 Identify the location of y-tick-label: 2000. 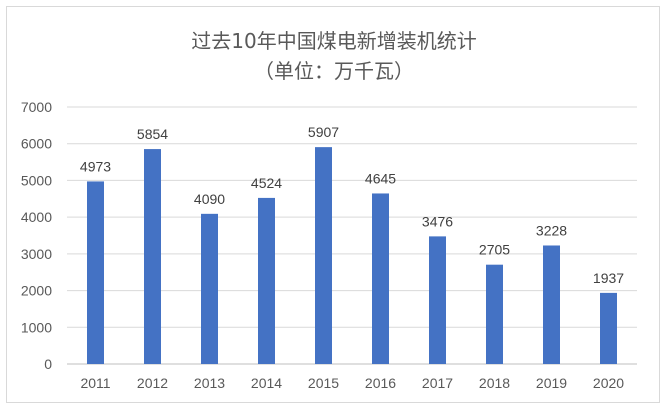
(36, 291).